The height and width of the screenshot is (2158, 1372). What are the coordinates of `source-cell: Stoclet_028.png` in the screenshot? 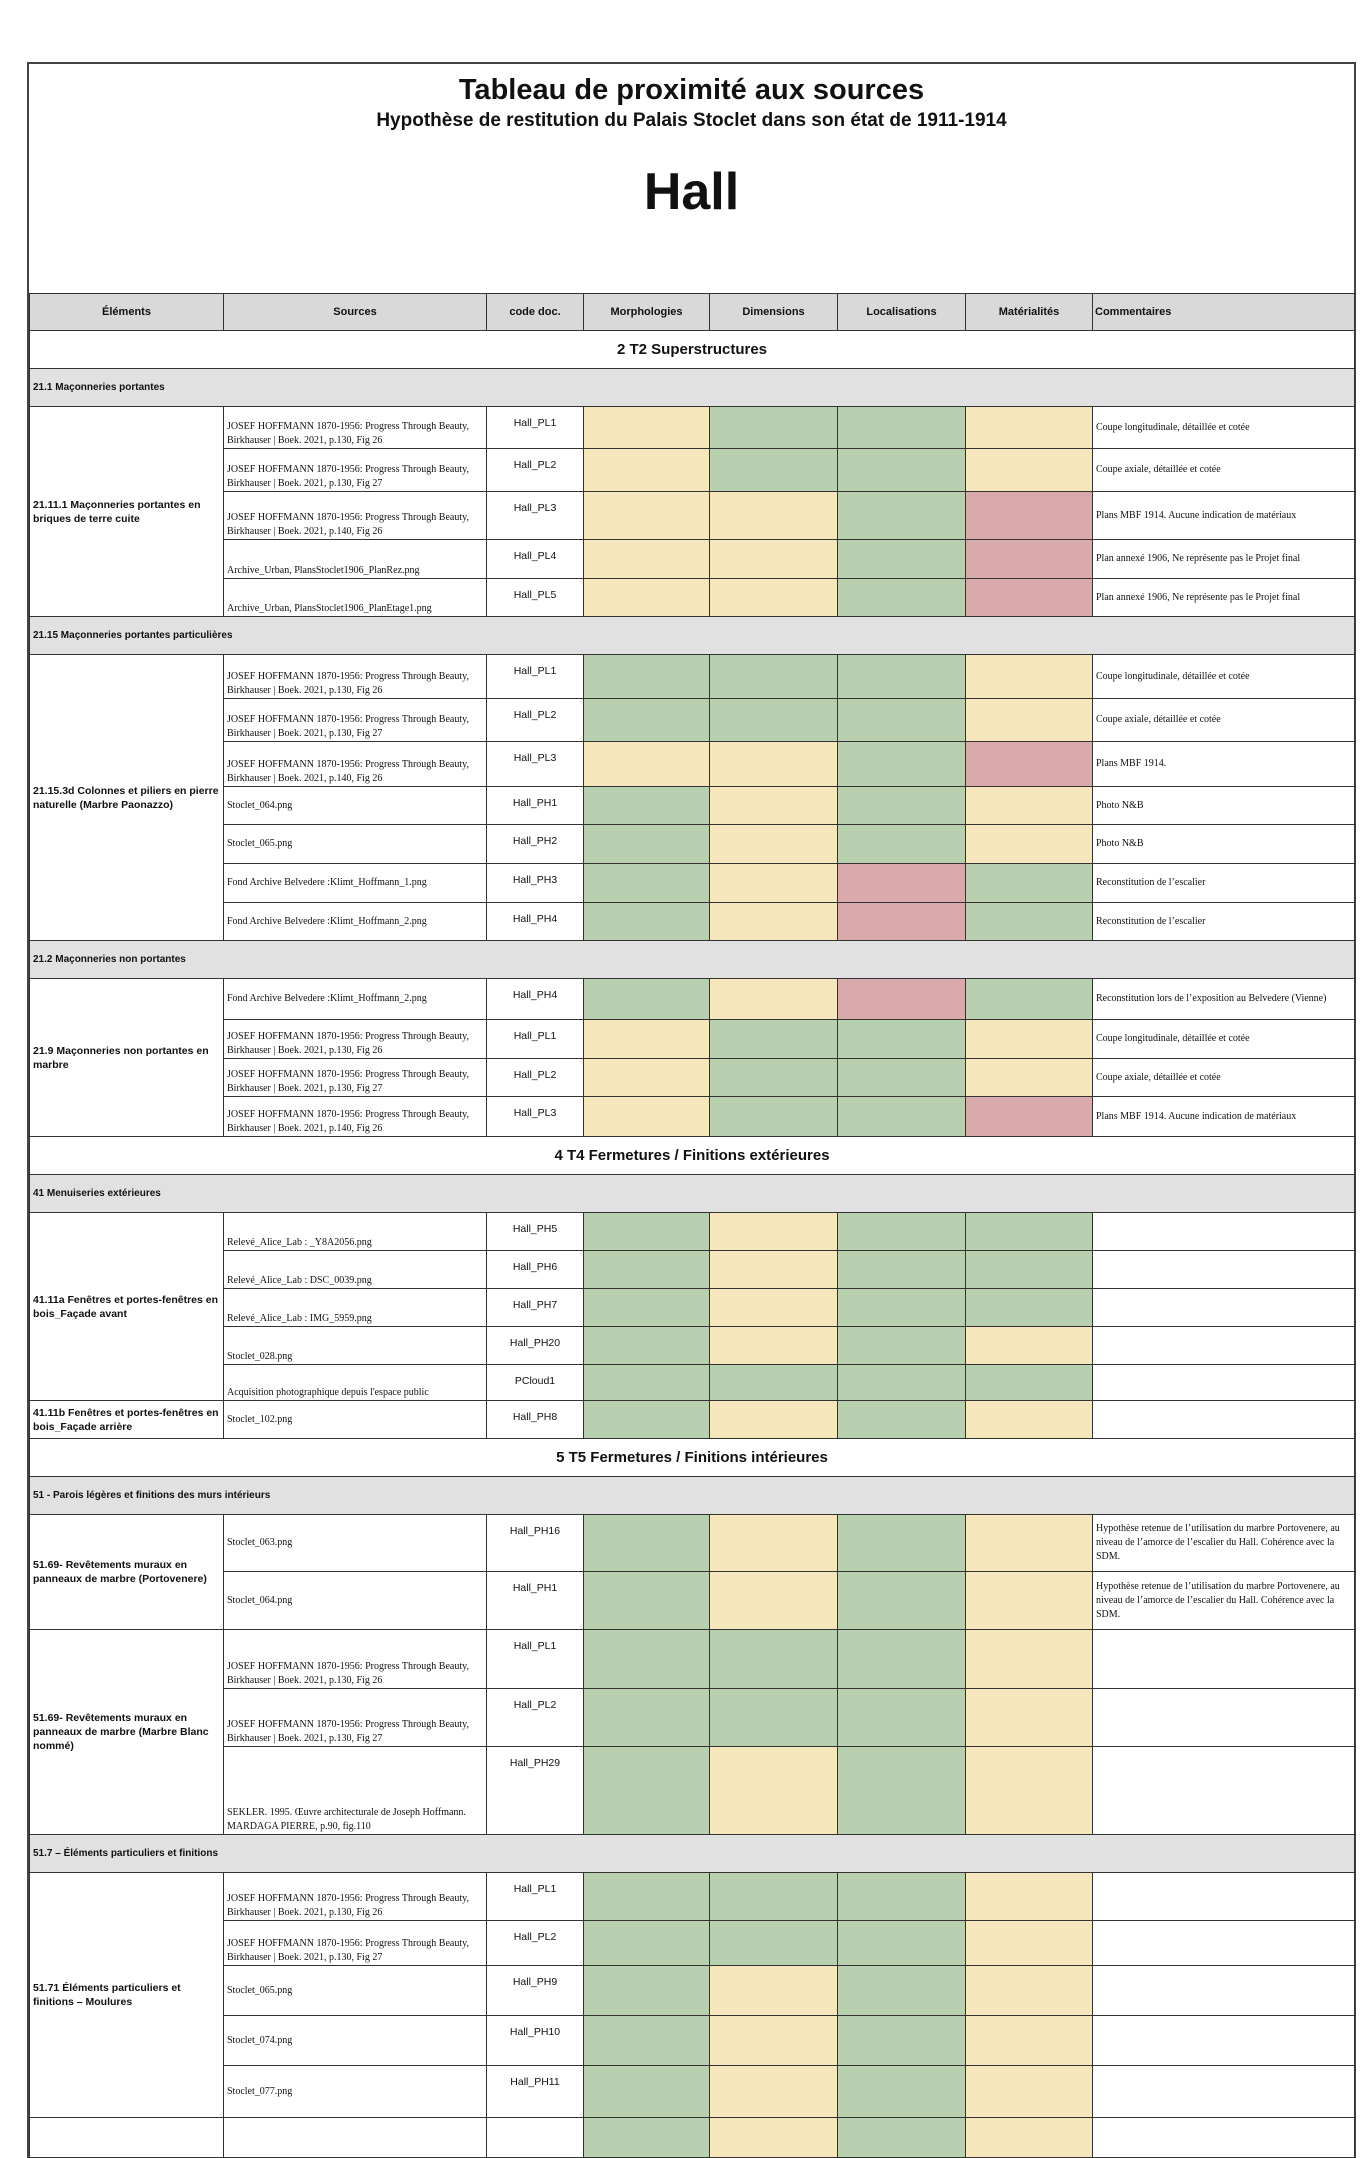 It's located at (355, 1345).